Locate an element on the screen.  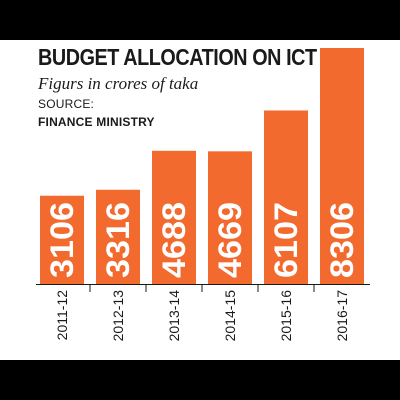
bar-value-label: 3106 is located at coordinates (62, 240).